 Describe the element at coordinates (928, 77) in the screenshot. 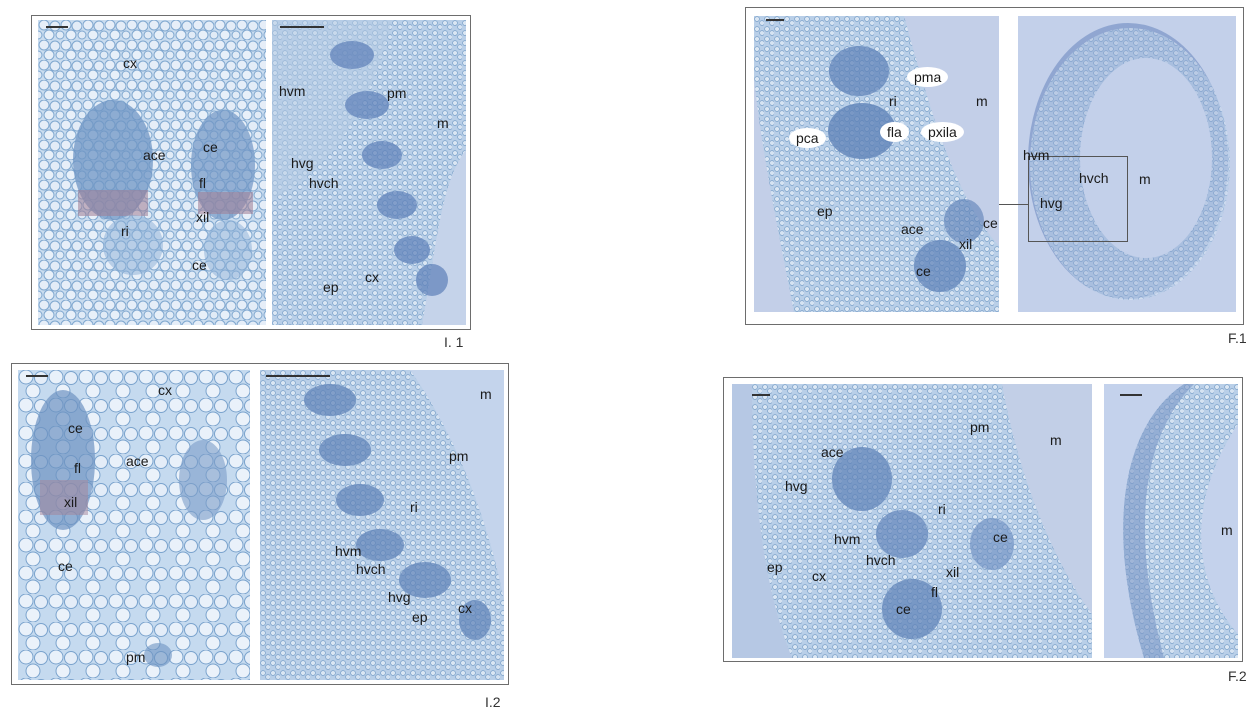

I see `label-pma: pma` at that location.